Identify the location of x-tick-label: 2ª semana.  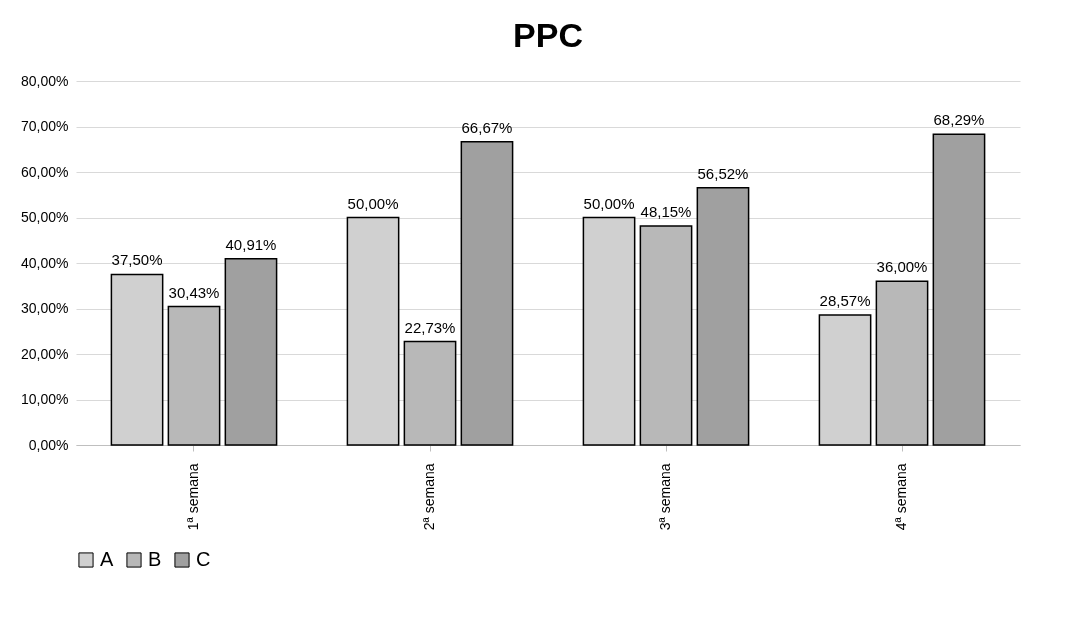
(429, 497).